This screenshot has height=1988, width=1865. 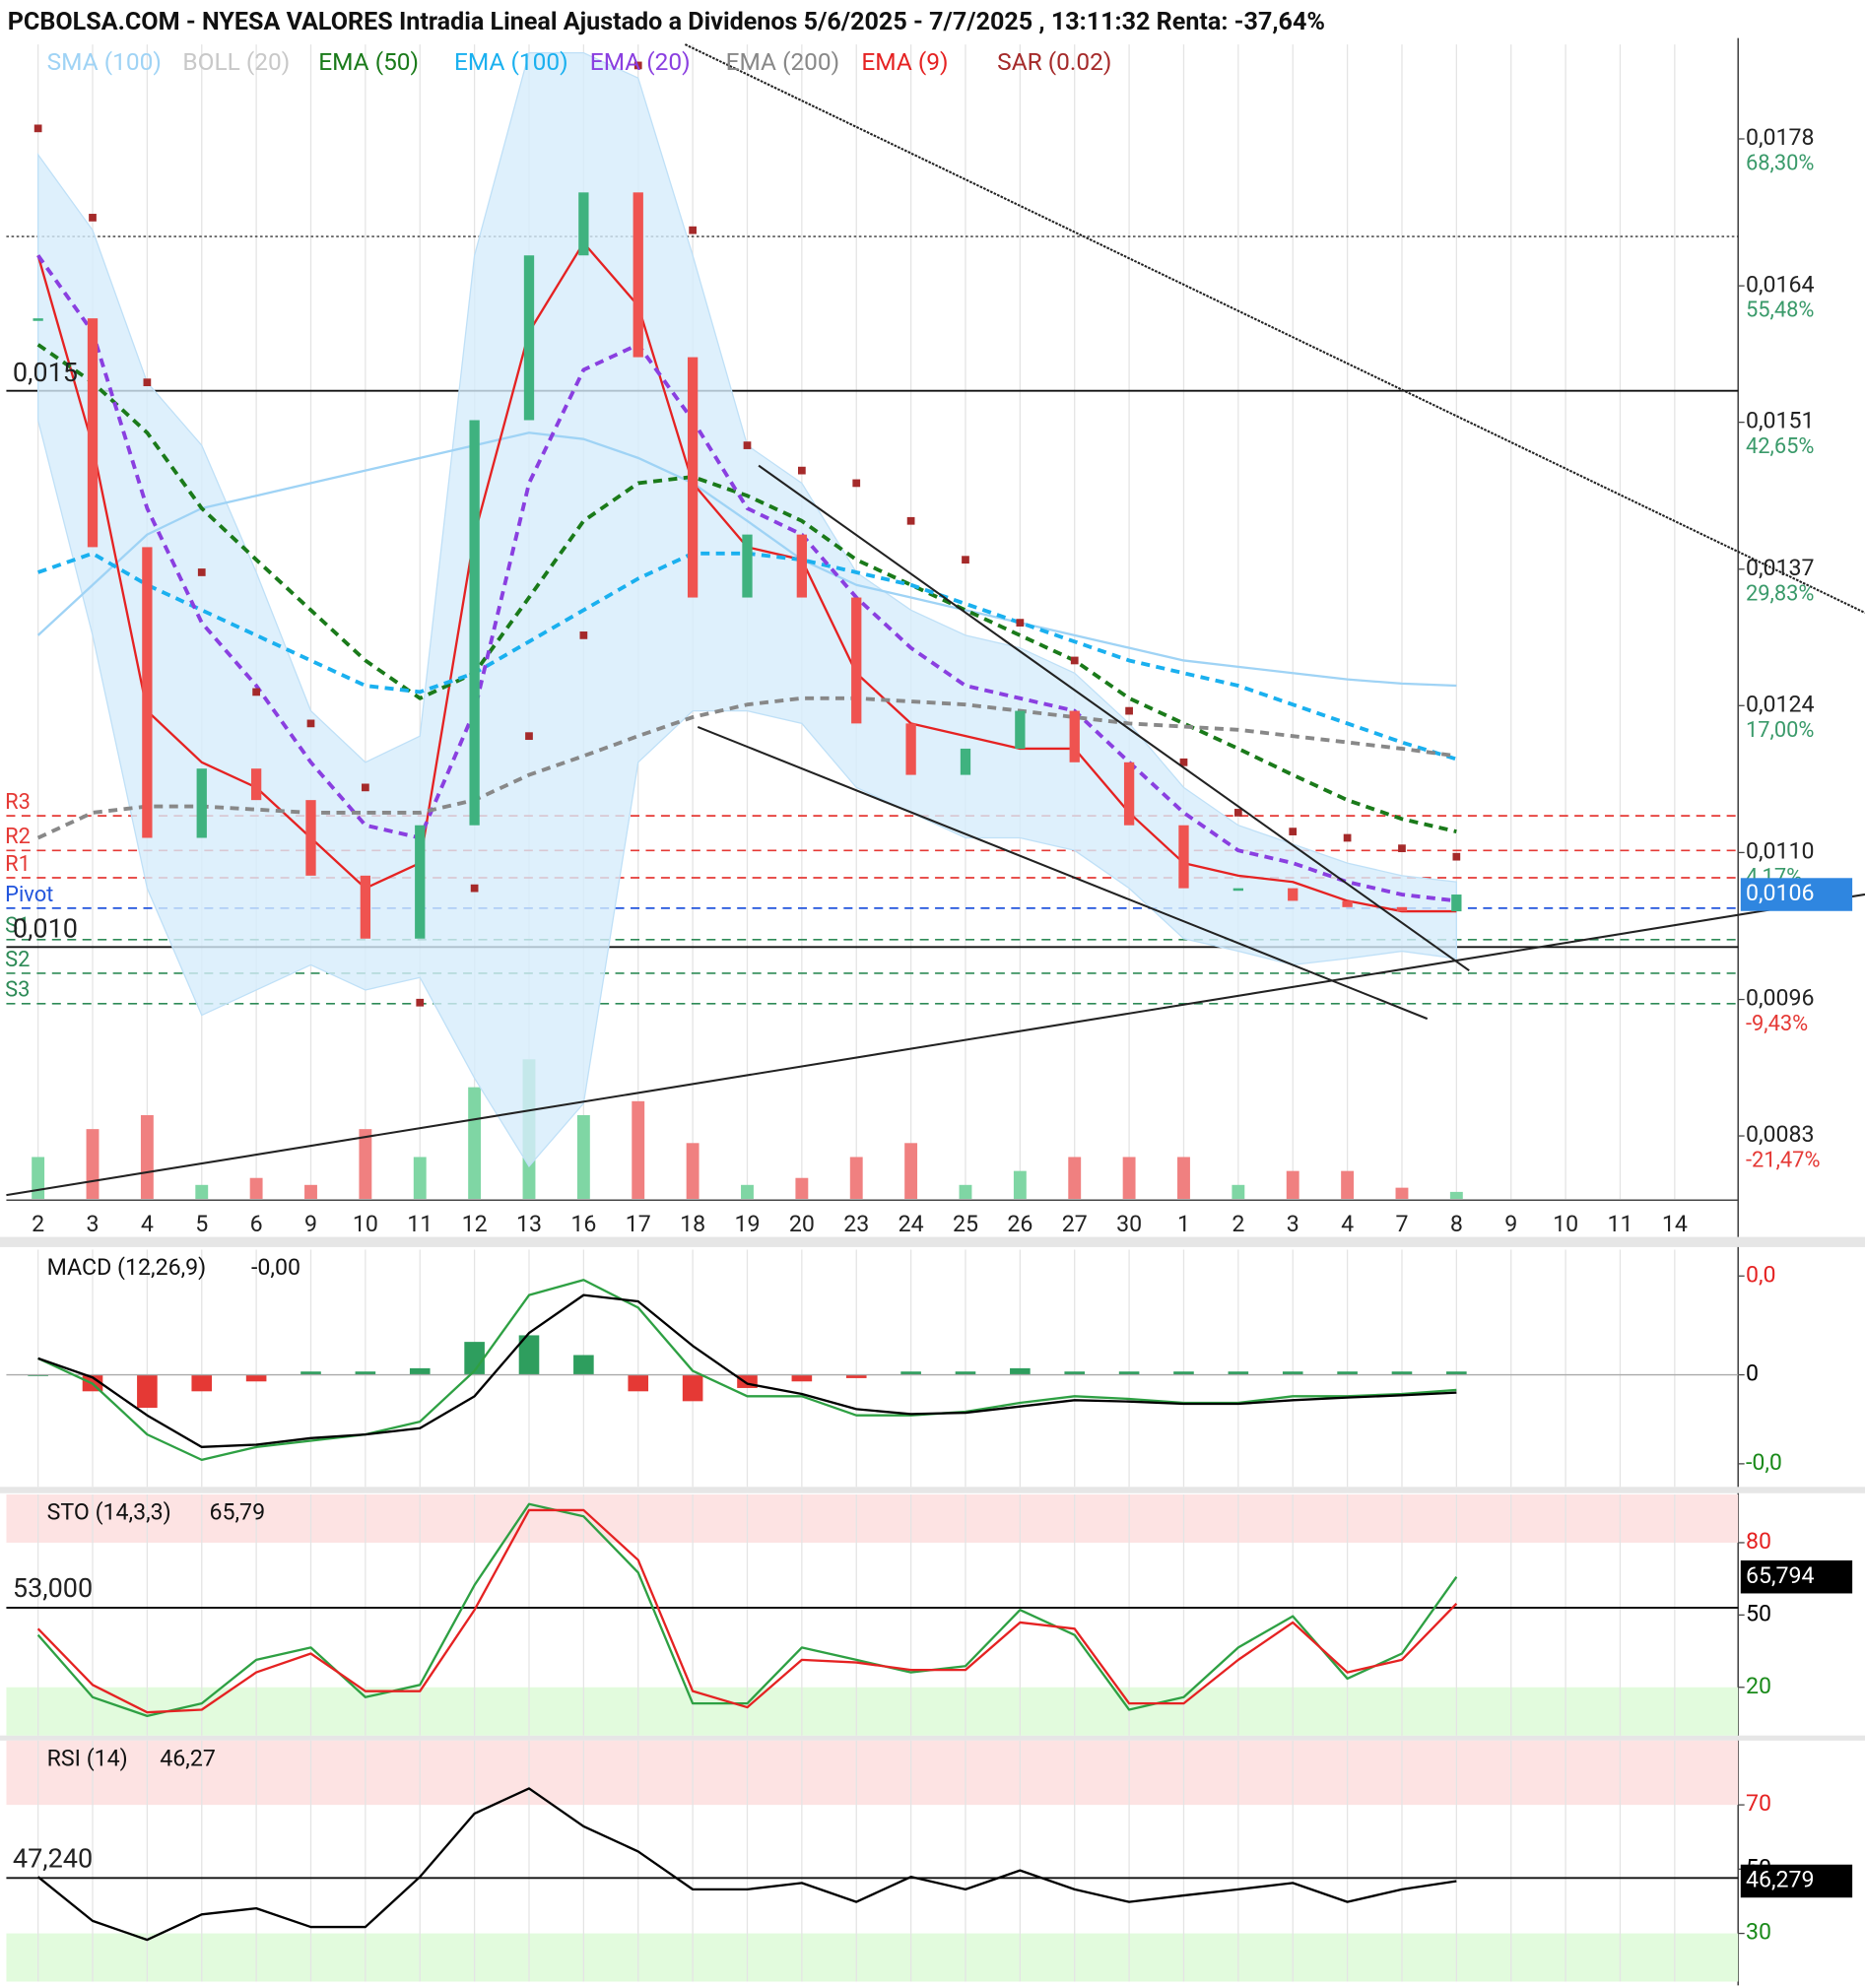 What do you see at coordinates (201, 1224) in the screenshot?
I see `x-tick-label: 5` at bounding box center [201, 1224].